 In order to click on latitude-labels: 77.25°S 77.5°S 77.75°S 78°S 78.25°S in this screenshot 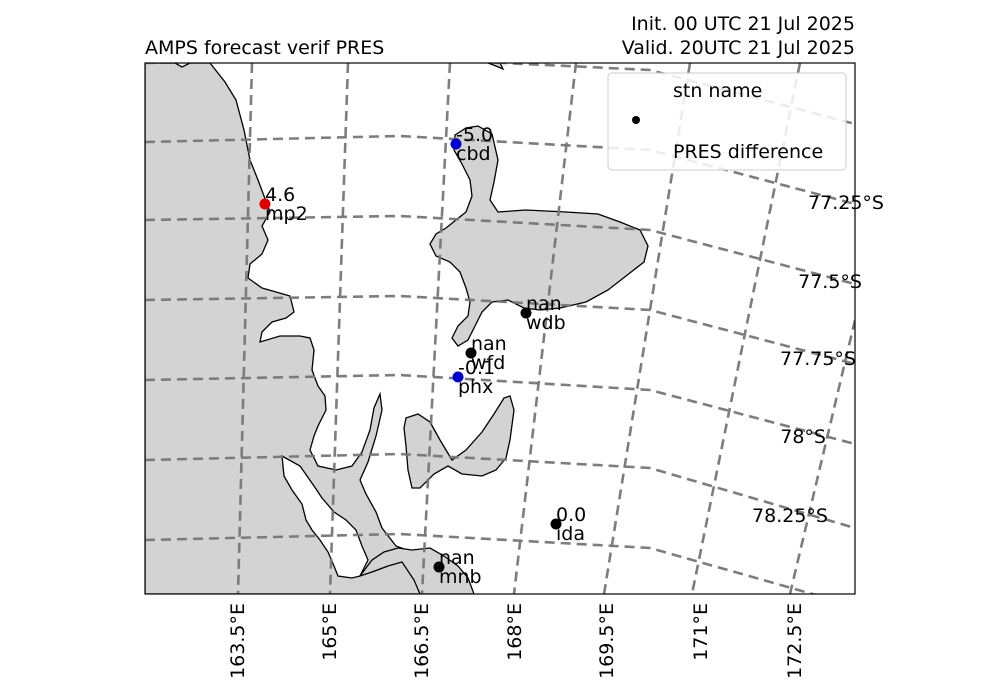, I will do `click(818, 359)`.